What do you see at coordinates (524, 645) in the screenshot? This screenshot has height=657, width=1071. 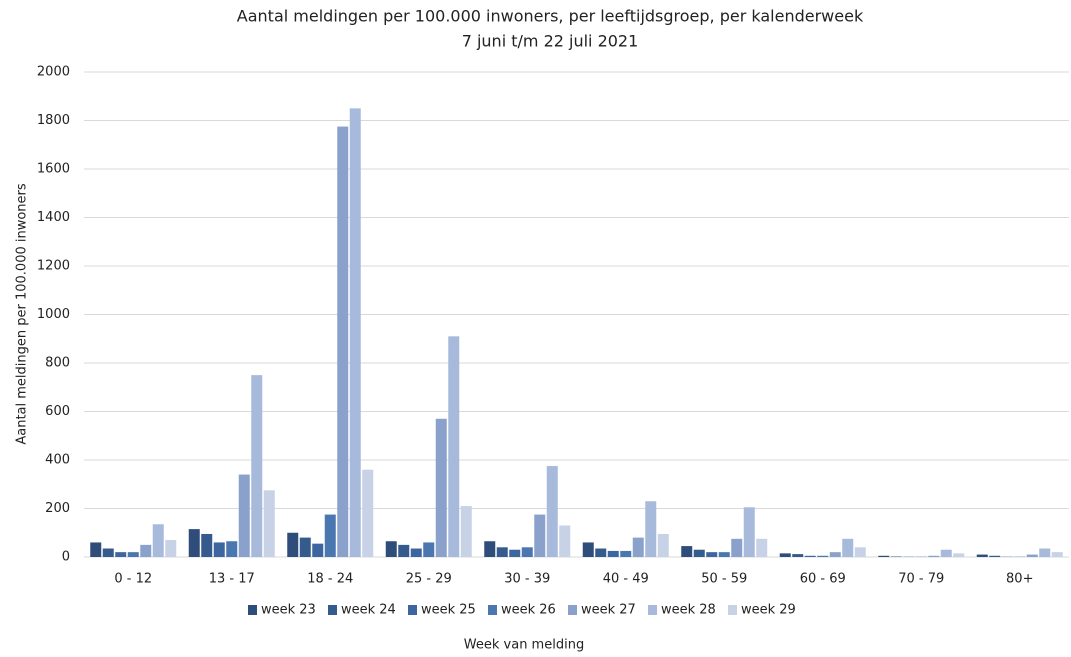 I see `x-axis-label: Week van melding` at bounding box center [524, 645].